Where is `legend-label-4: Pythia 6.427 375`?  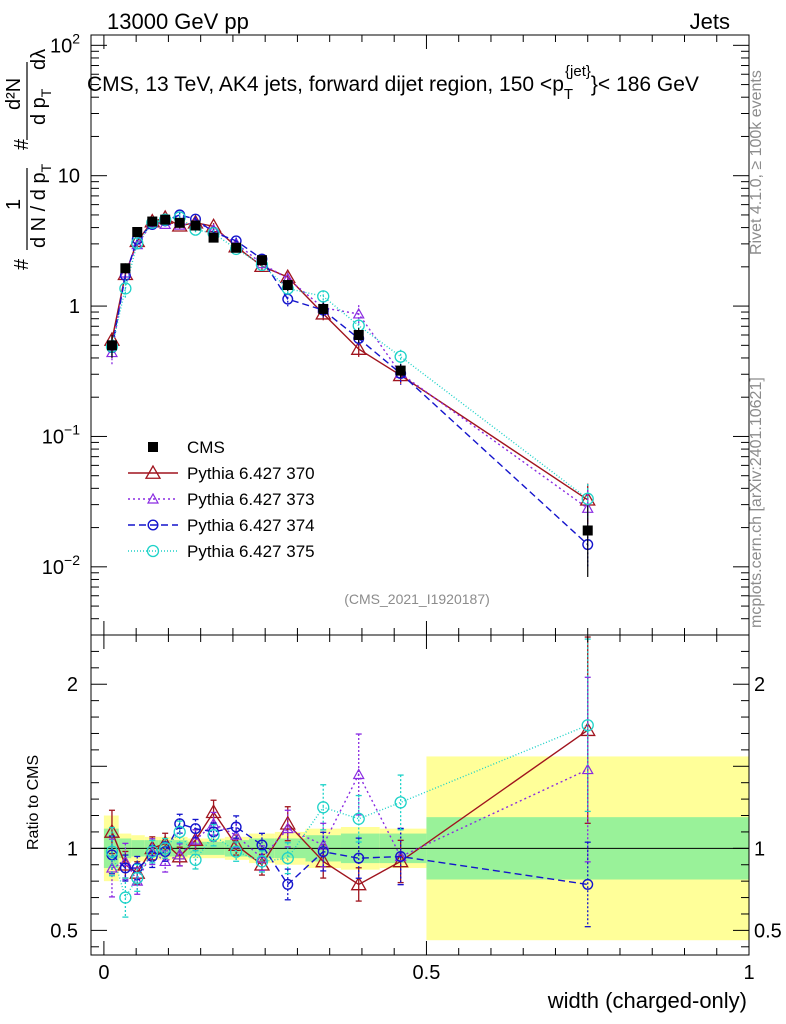
legend-label-4: Pythia 6.427 375 is located at coordinates (251, 551).